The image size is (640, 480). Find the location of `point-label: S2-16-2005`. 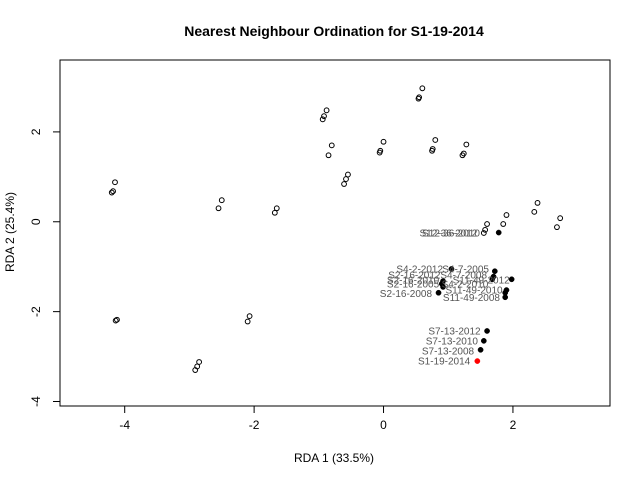

point-label: S2-16-2005 is located at coordinates (413, 284).